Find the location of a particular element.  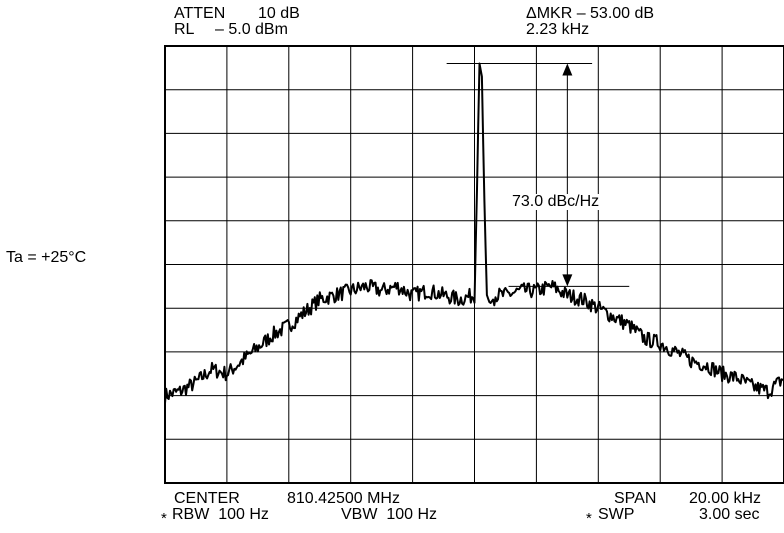

marker-arrow-head-down is located at coordinates (567, 280).